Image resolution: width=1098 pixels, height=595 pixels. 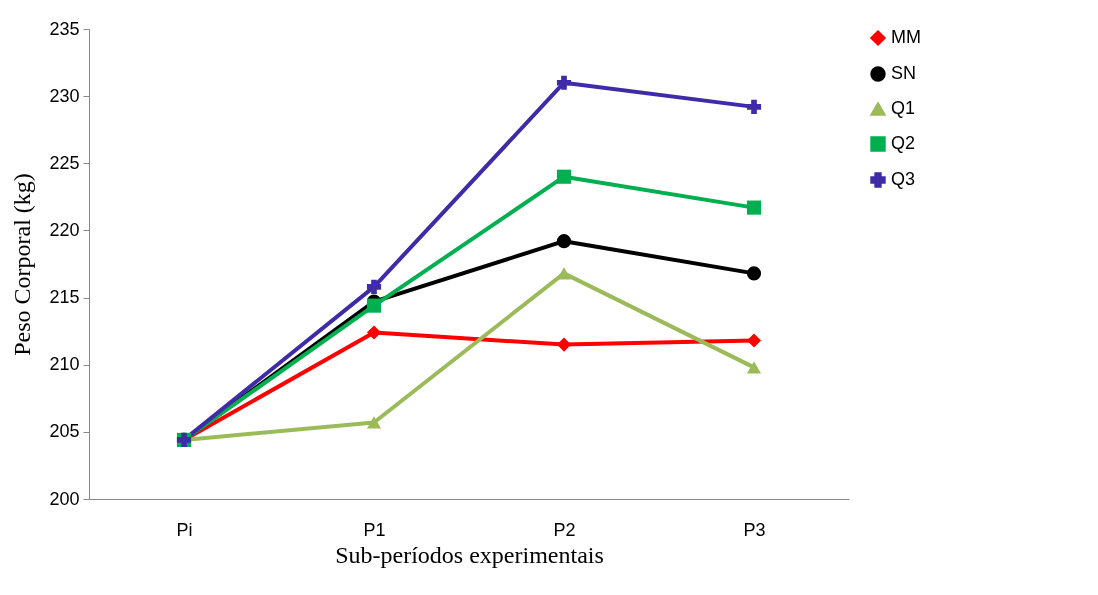 What do you see at coordinates (64, 229) in the screenshot?
I see `y-tick-label: 220` at bounding box center [64, 229].